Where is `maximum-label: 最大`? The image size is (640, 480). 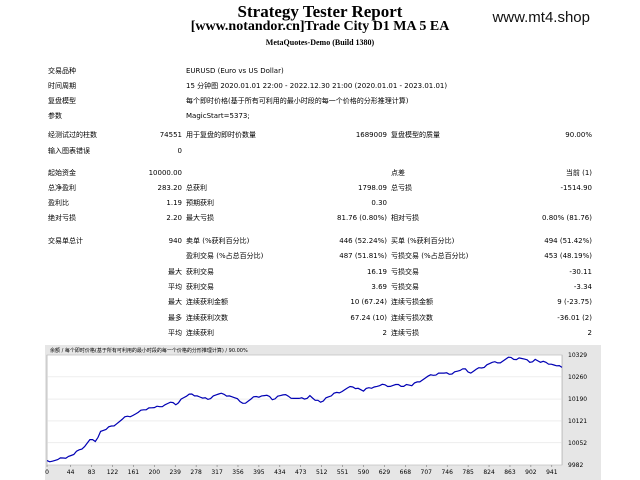
maximum-label: 最大 is located at coordinates (175, 302).